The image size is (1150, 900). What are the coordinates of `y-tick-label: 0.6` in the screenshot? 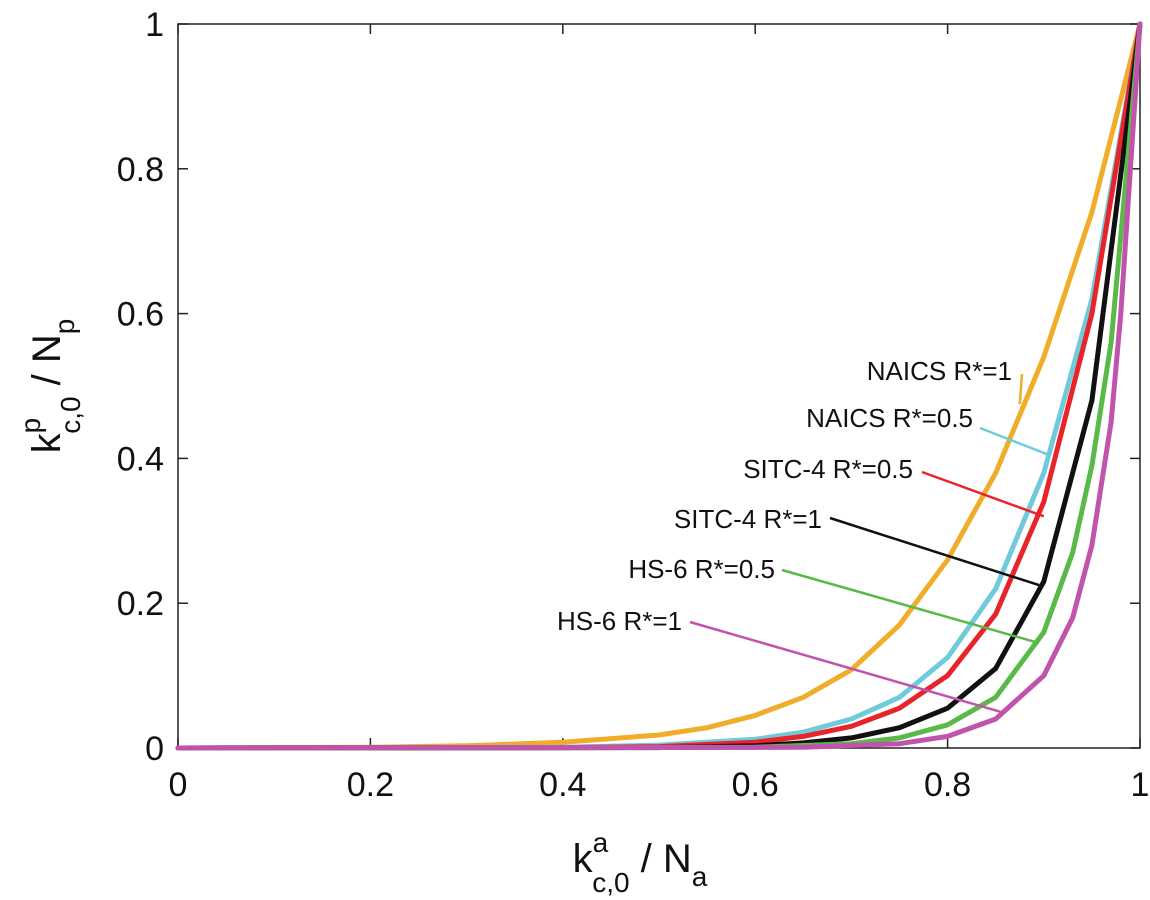 It's located at (140, 315).